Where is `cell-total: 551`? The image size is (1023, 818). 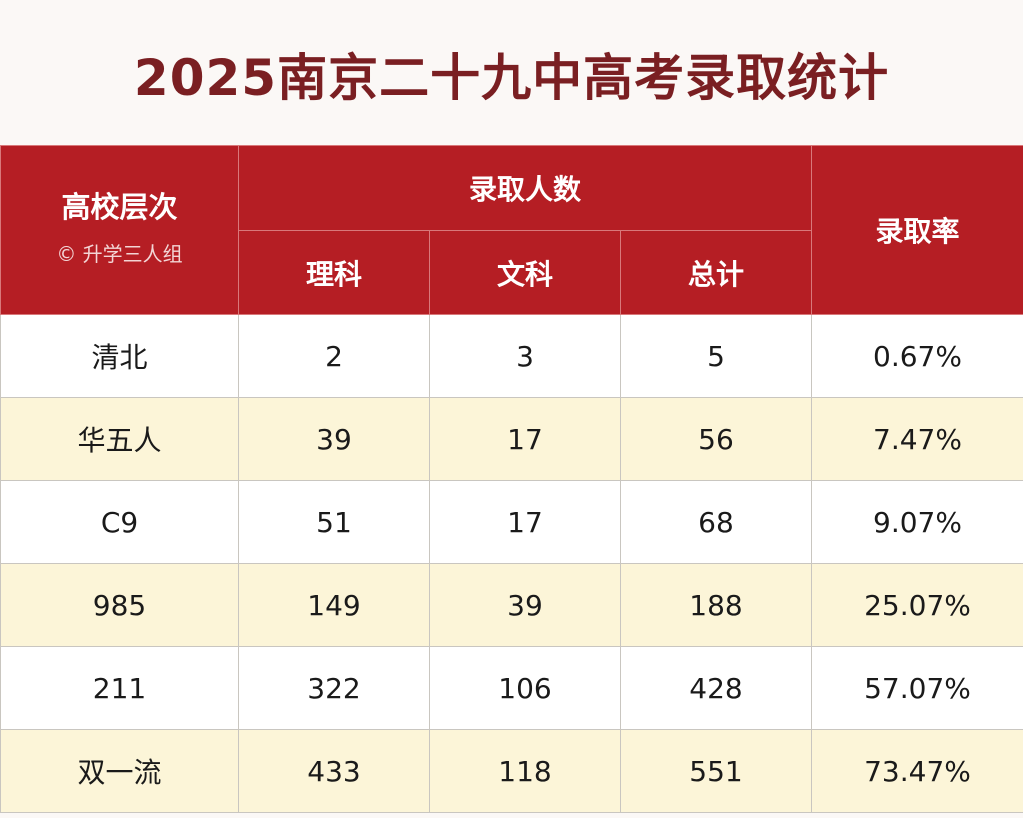 cell-total: 551 is located at coordinates (716, 771).